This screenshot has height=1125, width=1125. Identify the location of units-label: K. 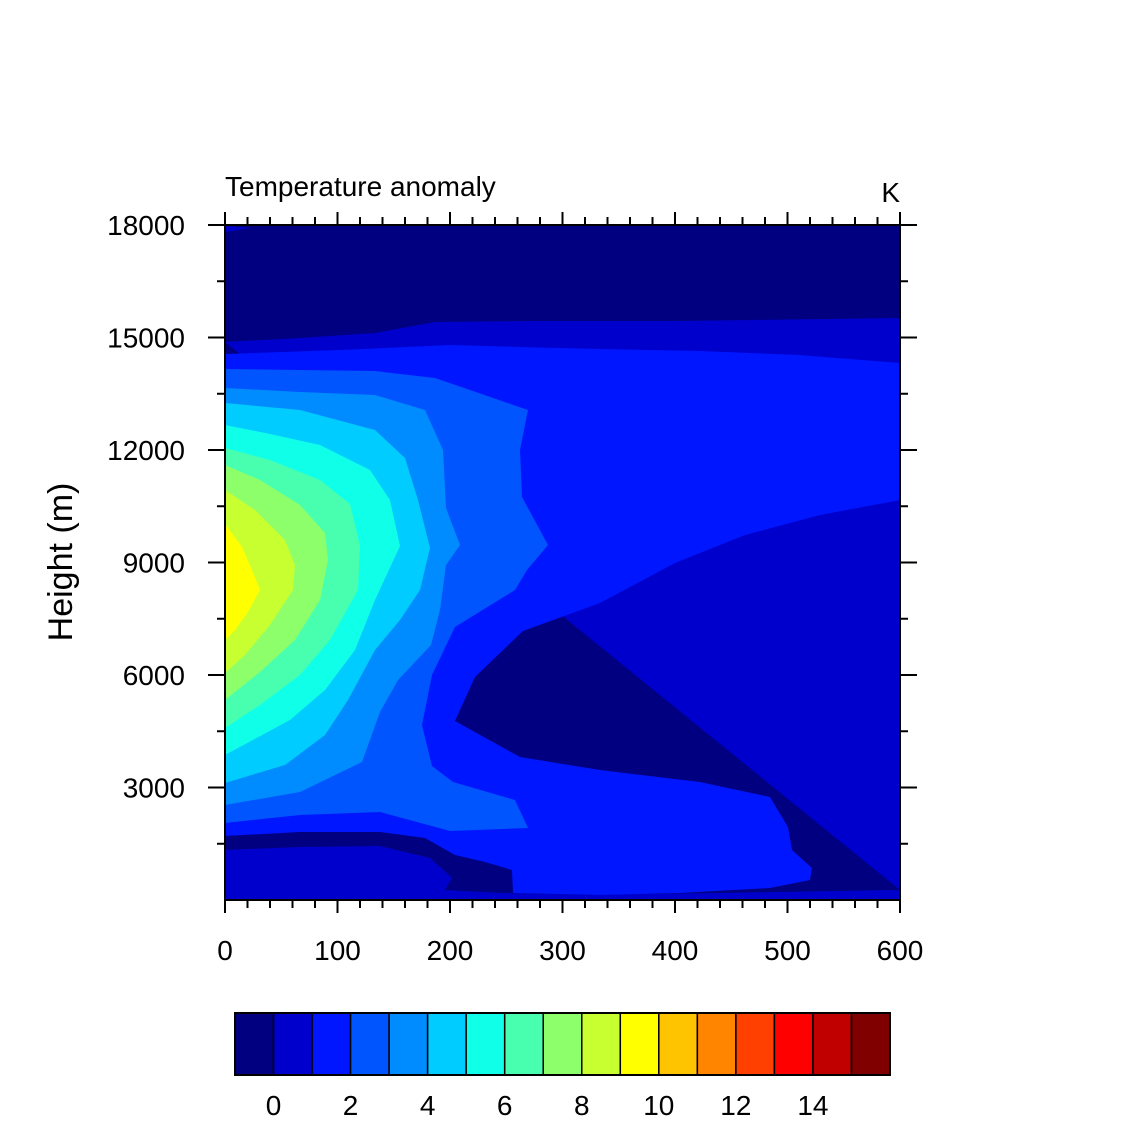
(890, 192).